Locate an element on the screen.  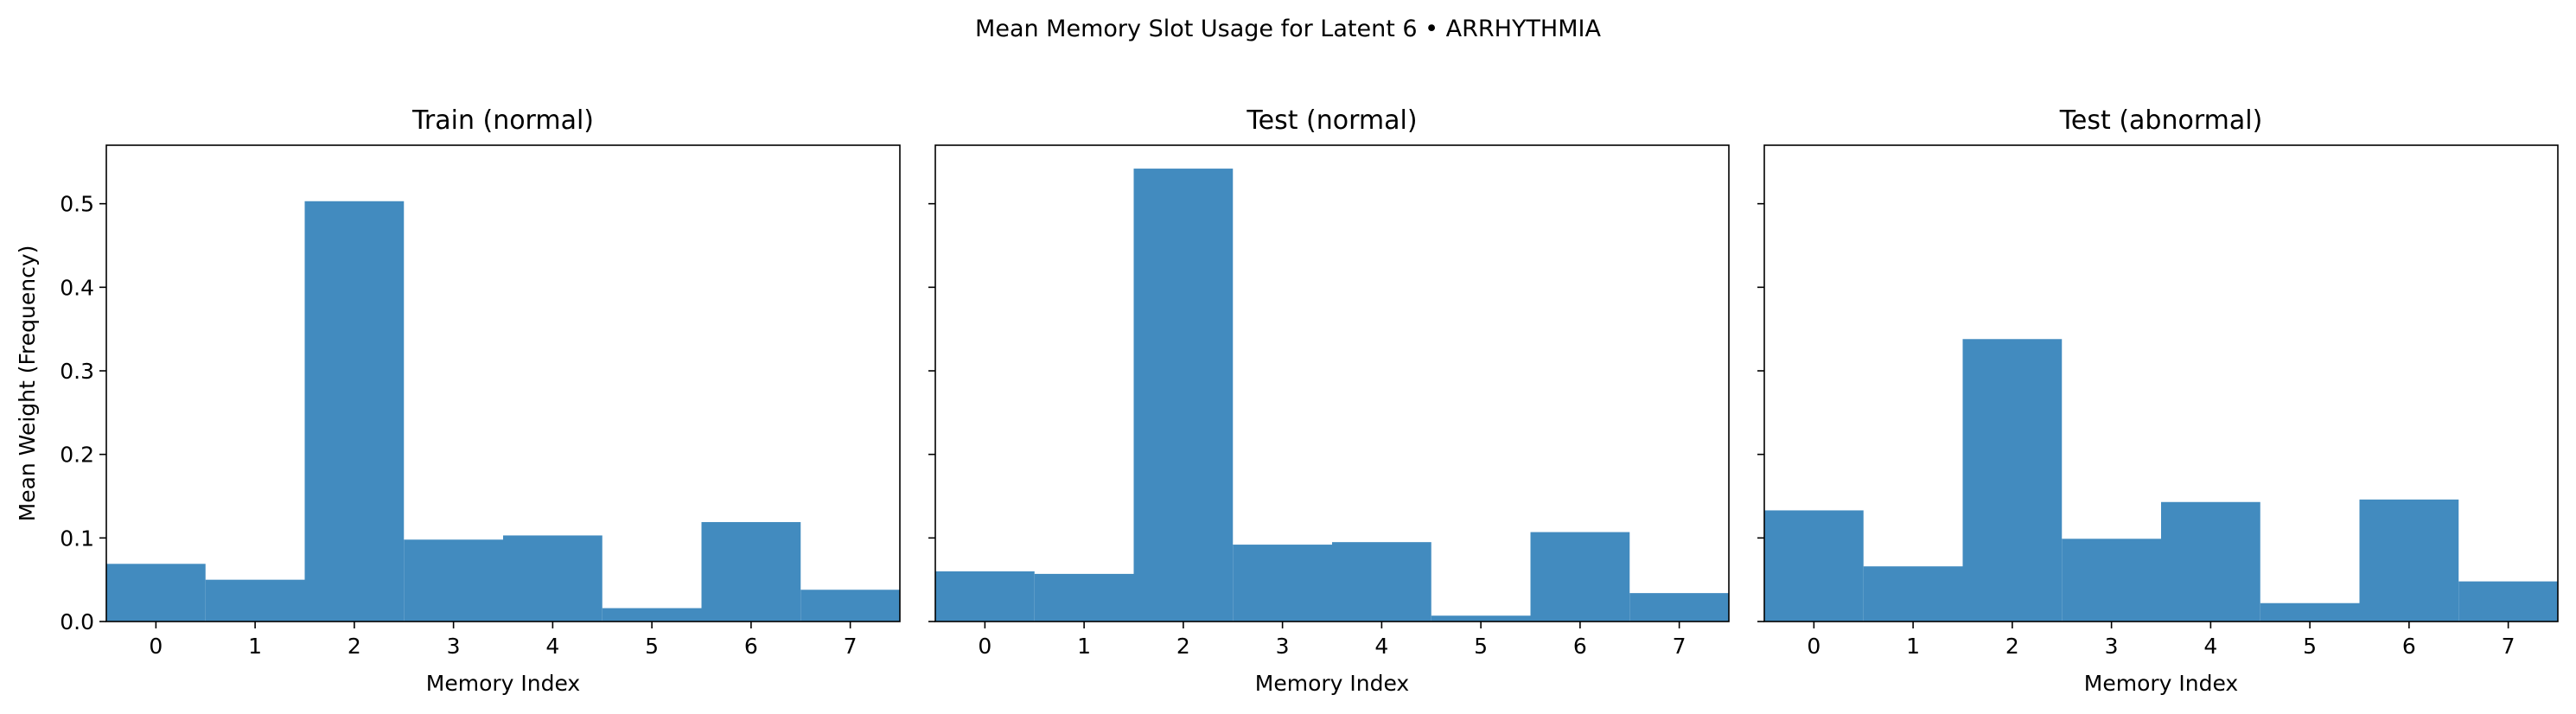
x-tick-label-1-7: 7 is located at coordinates (1680, 647).